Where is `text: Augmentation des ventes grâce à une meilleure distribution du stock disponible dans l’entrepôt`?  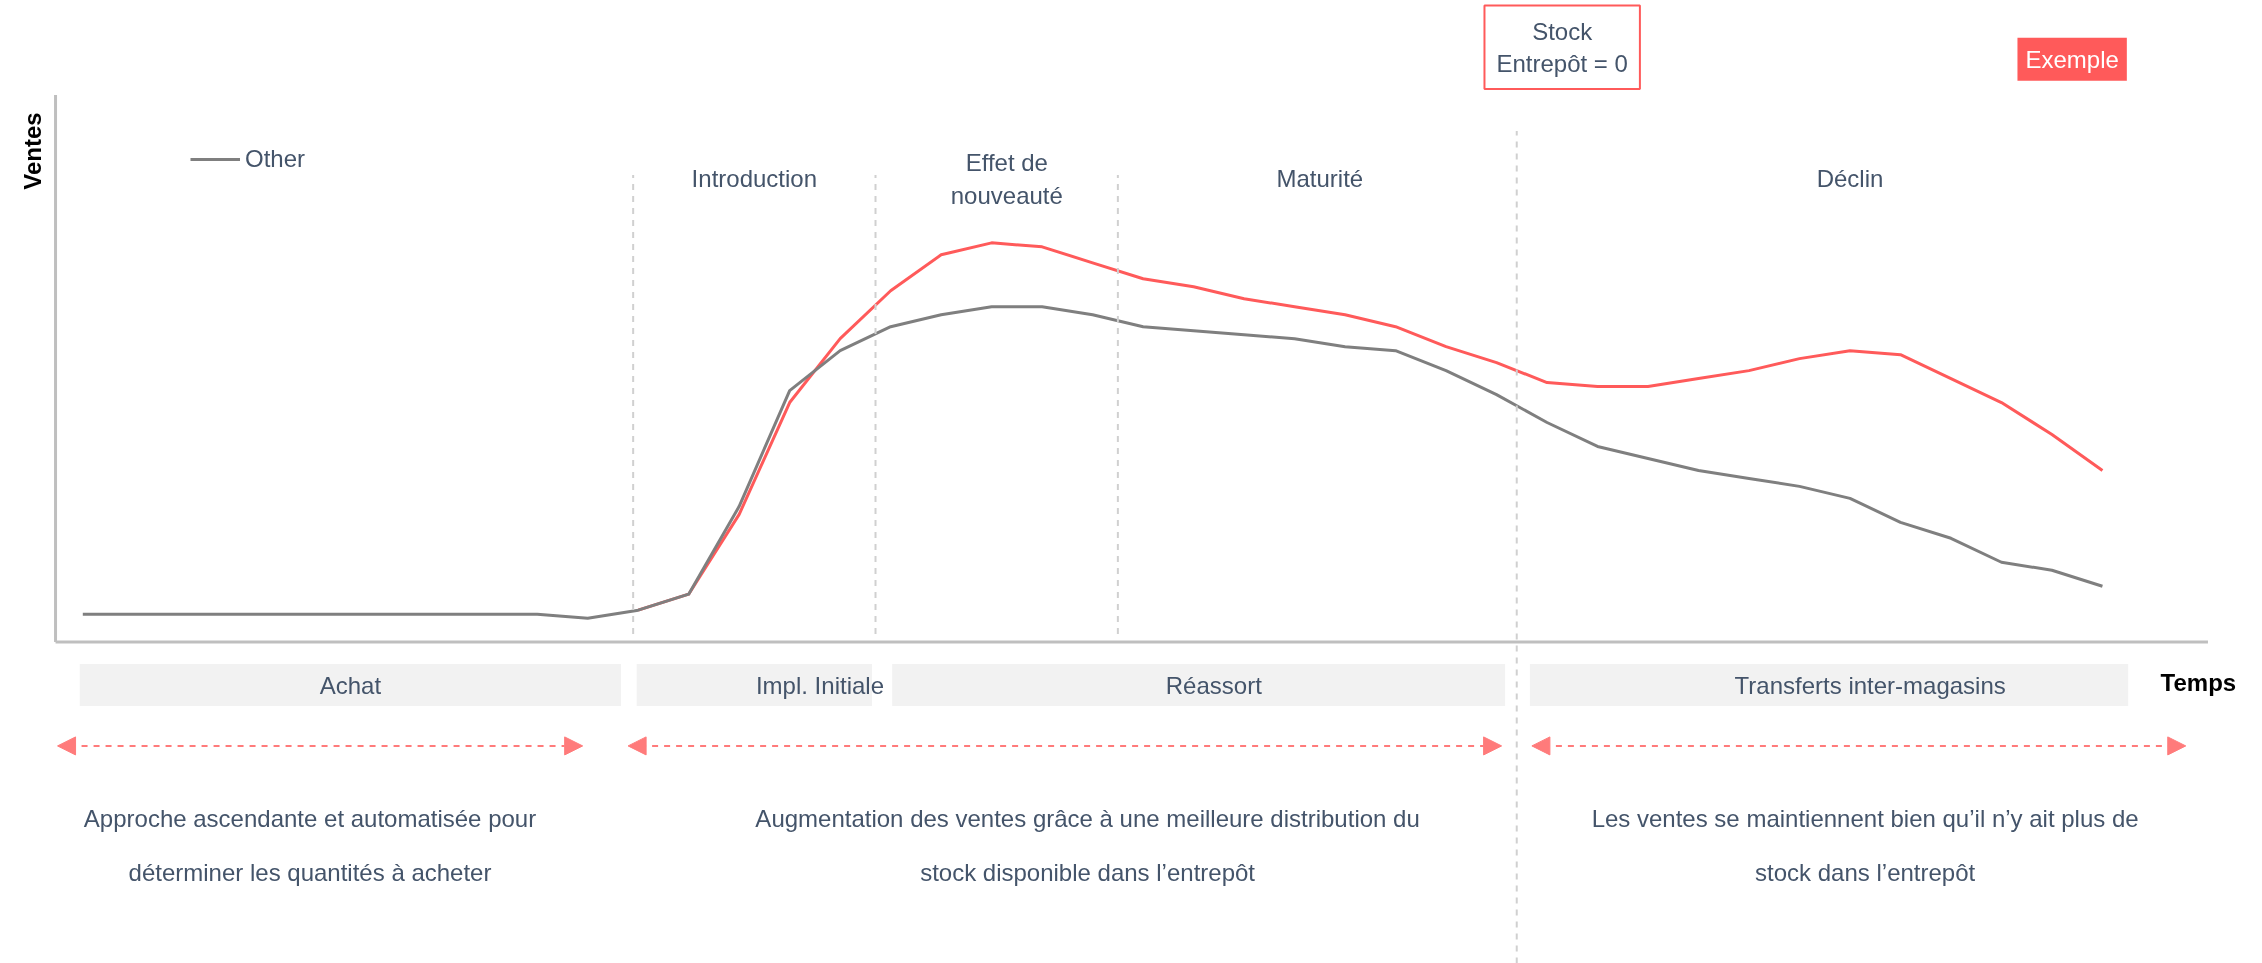 text: Augmentation des ventes grâce à une meilleure distribution du stock disponible dans l’entrepôt is located at coordinates (1087, 846).